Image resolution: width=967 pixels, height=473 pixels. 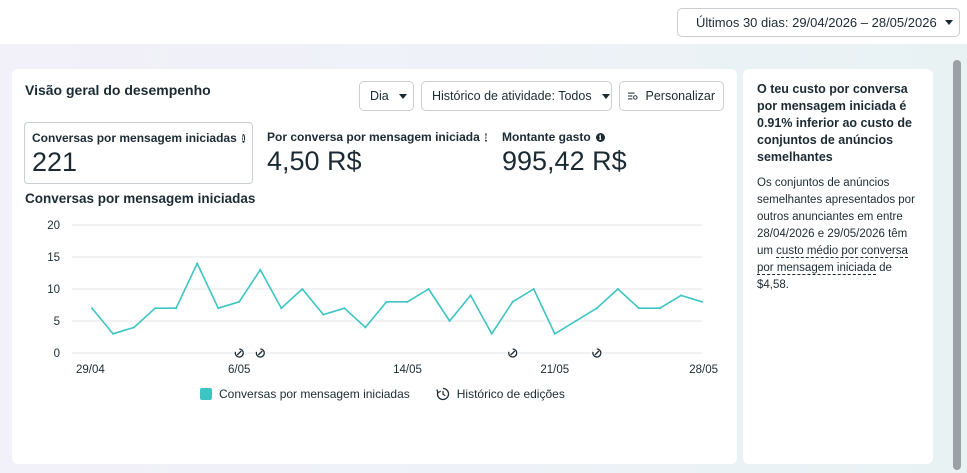 What do you see at coordinates (138, 153) in the screenshot?
I see `metric-conversations: Conversas por mensagem iniciadas i 221` at bounding box center [138, 153].